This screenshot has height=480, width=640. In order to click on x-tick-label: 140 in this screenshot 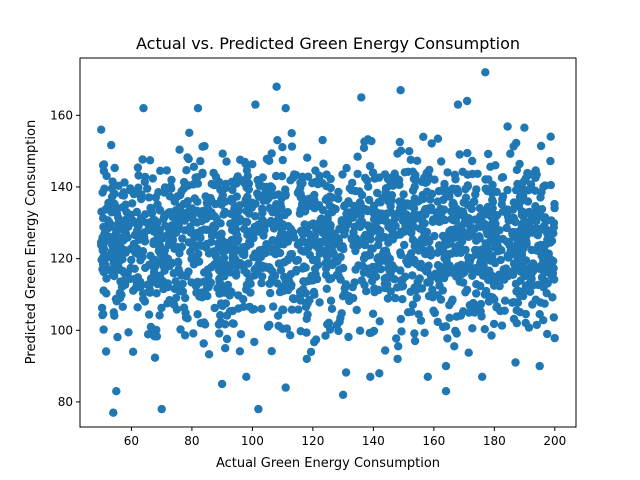, I will do `click(373, 441)`.